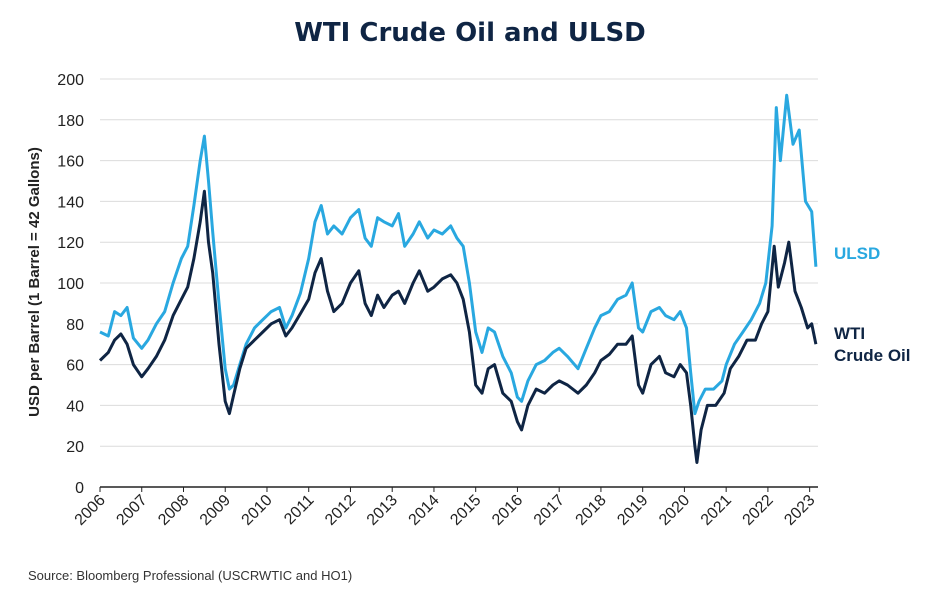  Describe the element at coordinates (549, 510) in the screenshot. I see `x-tick-label: 2017` at that location.